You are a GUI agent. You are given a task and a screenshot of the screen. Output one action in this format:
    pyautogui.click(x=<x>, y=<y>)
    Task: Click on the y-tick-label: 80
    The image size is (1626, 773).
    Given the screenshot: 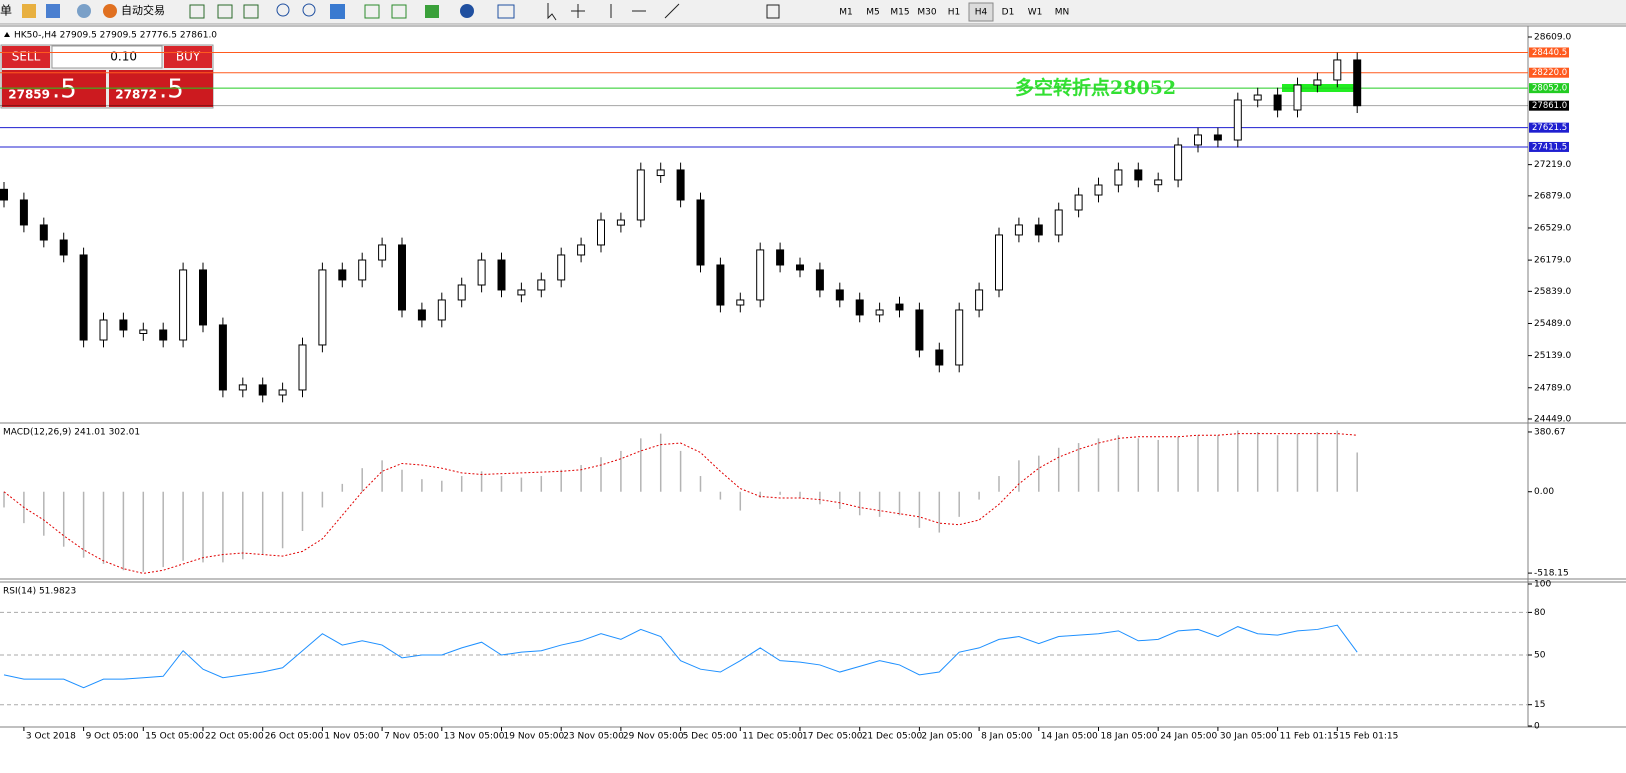 What is the action you would take?
    pyautogui.click(x=1540, y=613)
    